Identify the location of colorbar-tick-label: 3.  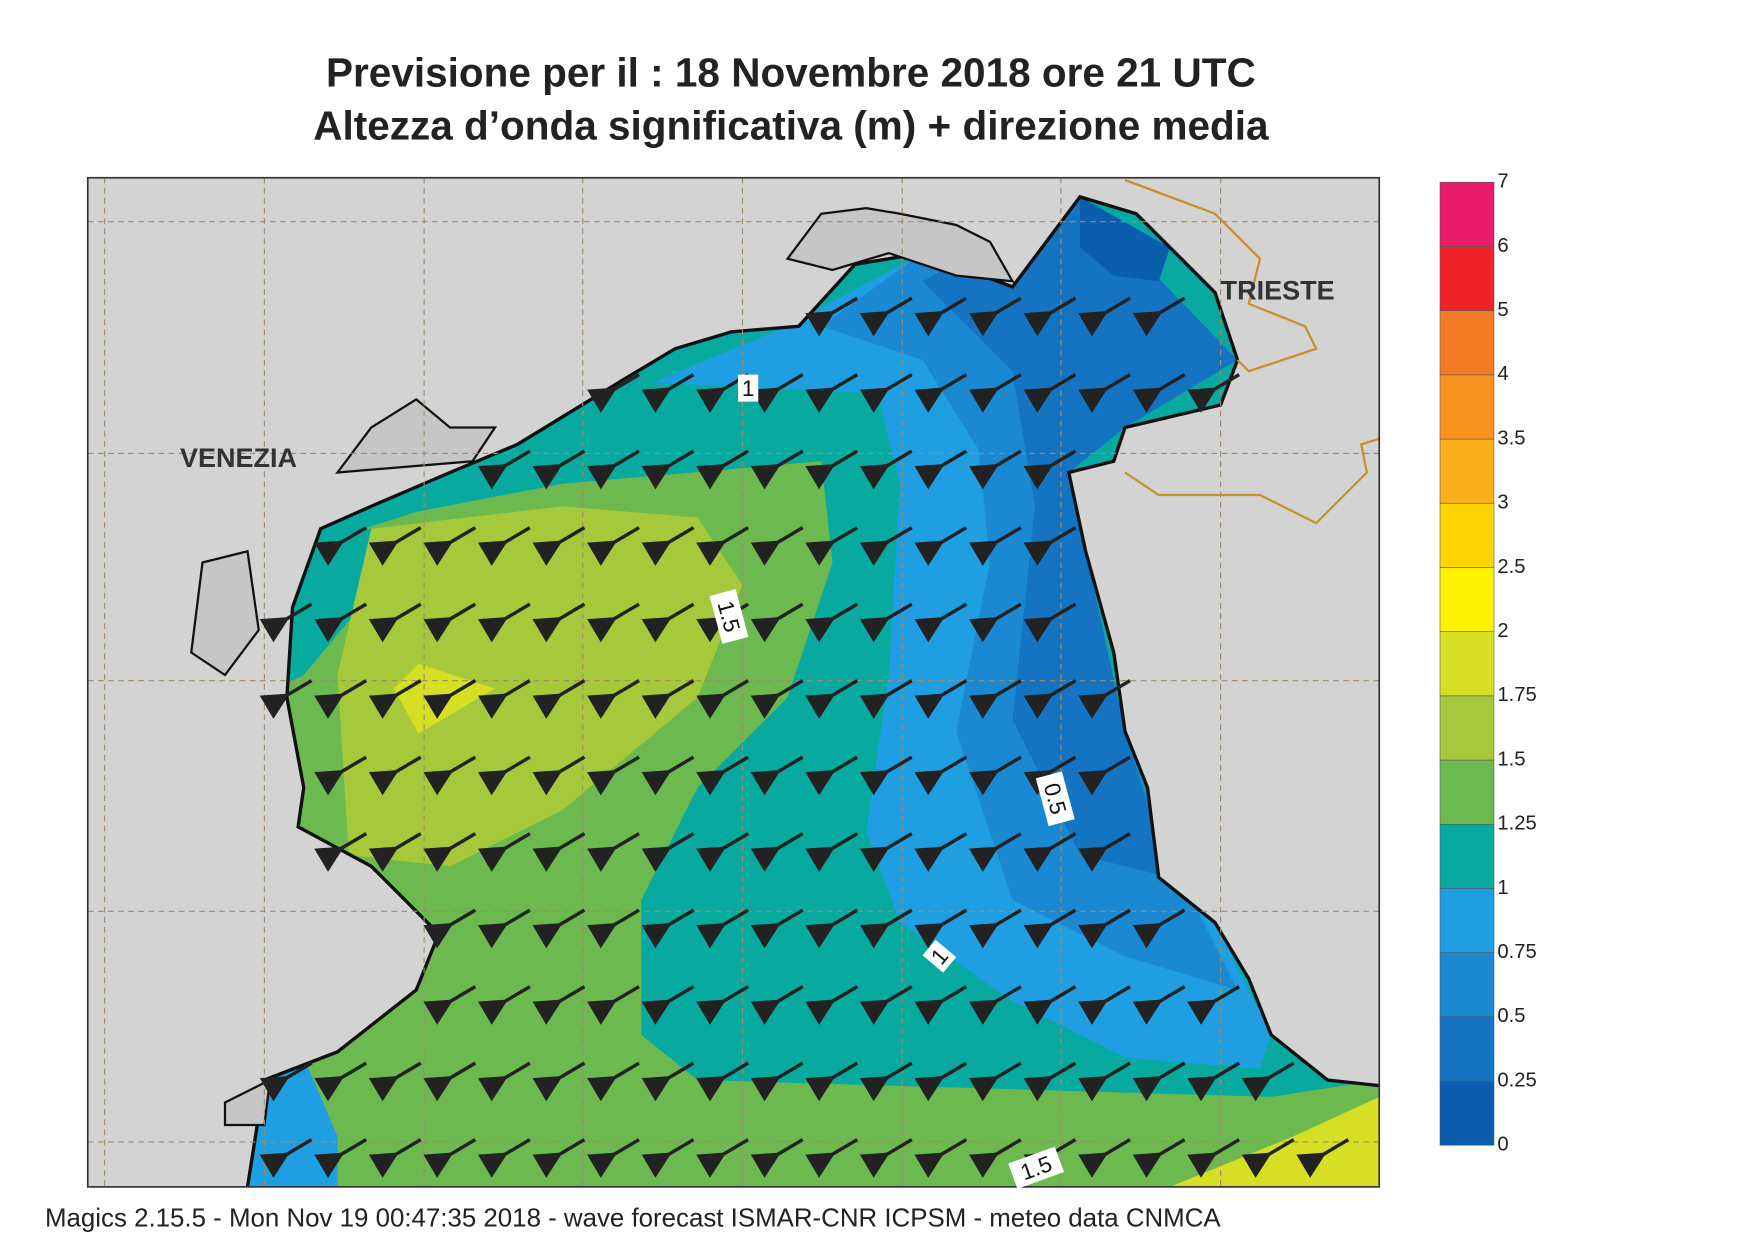
(1502, 503).